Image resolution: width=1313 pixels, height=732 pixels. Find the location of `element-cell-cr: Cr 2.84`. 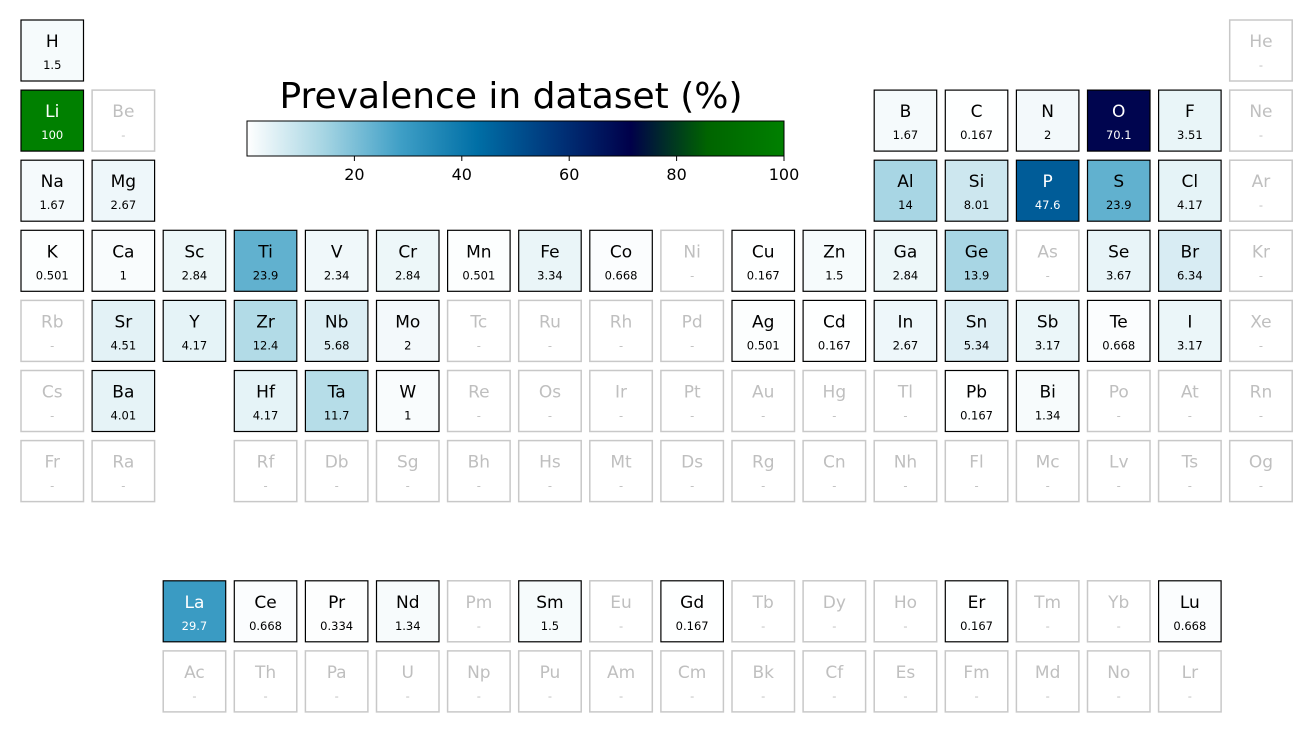

element-cell-cr: Cr 2.84 is located at coordinates (407, 260).